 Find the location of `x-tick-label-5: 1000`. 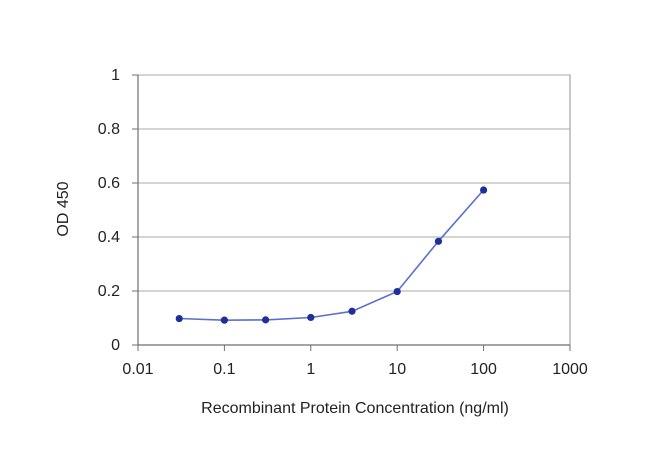

x-tick-label-5: 1000 is located at coordinates (570, 369).